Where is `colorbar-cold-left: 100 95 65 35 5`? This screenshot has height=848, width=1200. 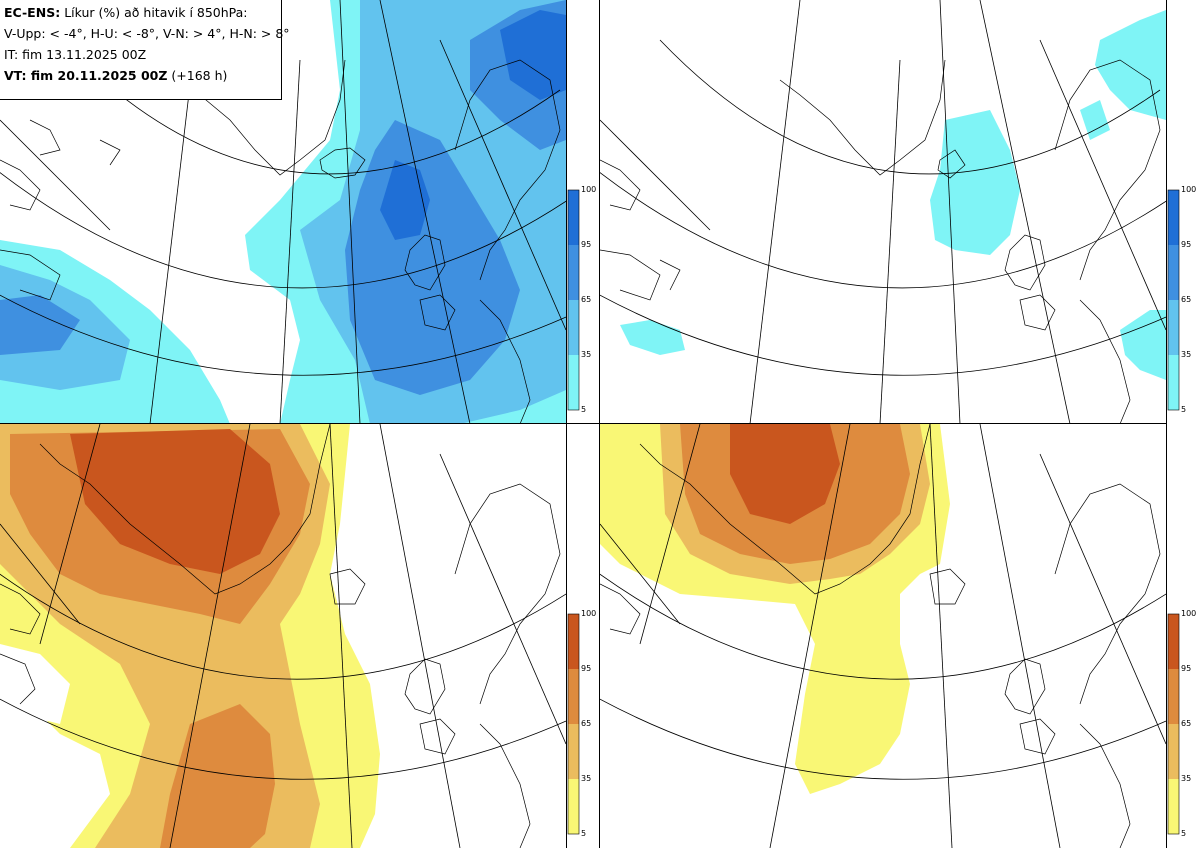
colorbar-cold-left: 100 95 65 35 5 is located at coordinates (583, 301).